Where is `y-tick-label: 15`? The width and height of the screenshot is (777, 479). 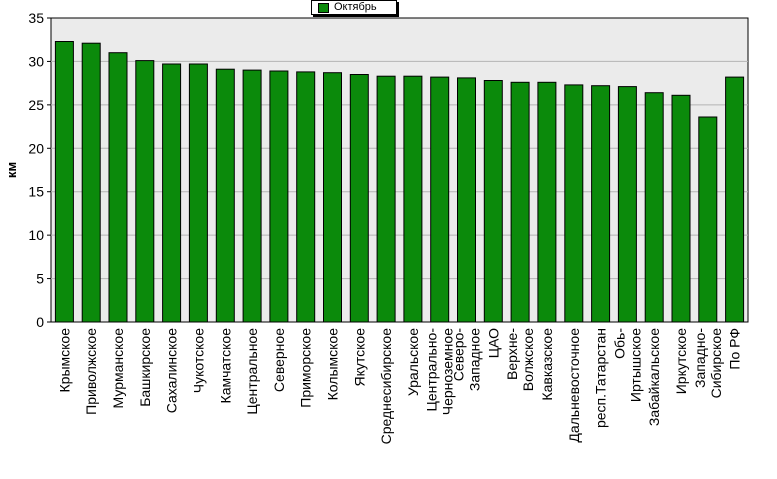
y-tick-label: 15 is located at coordinates (36, 192).